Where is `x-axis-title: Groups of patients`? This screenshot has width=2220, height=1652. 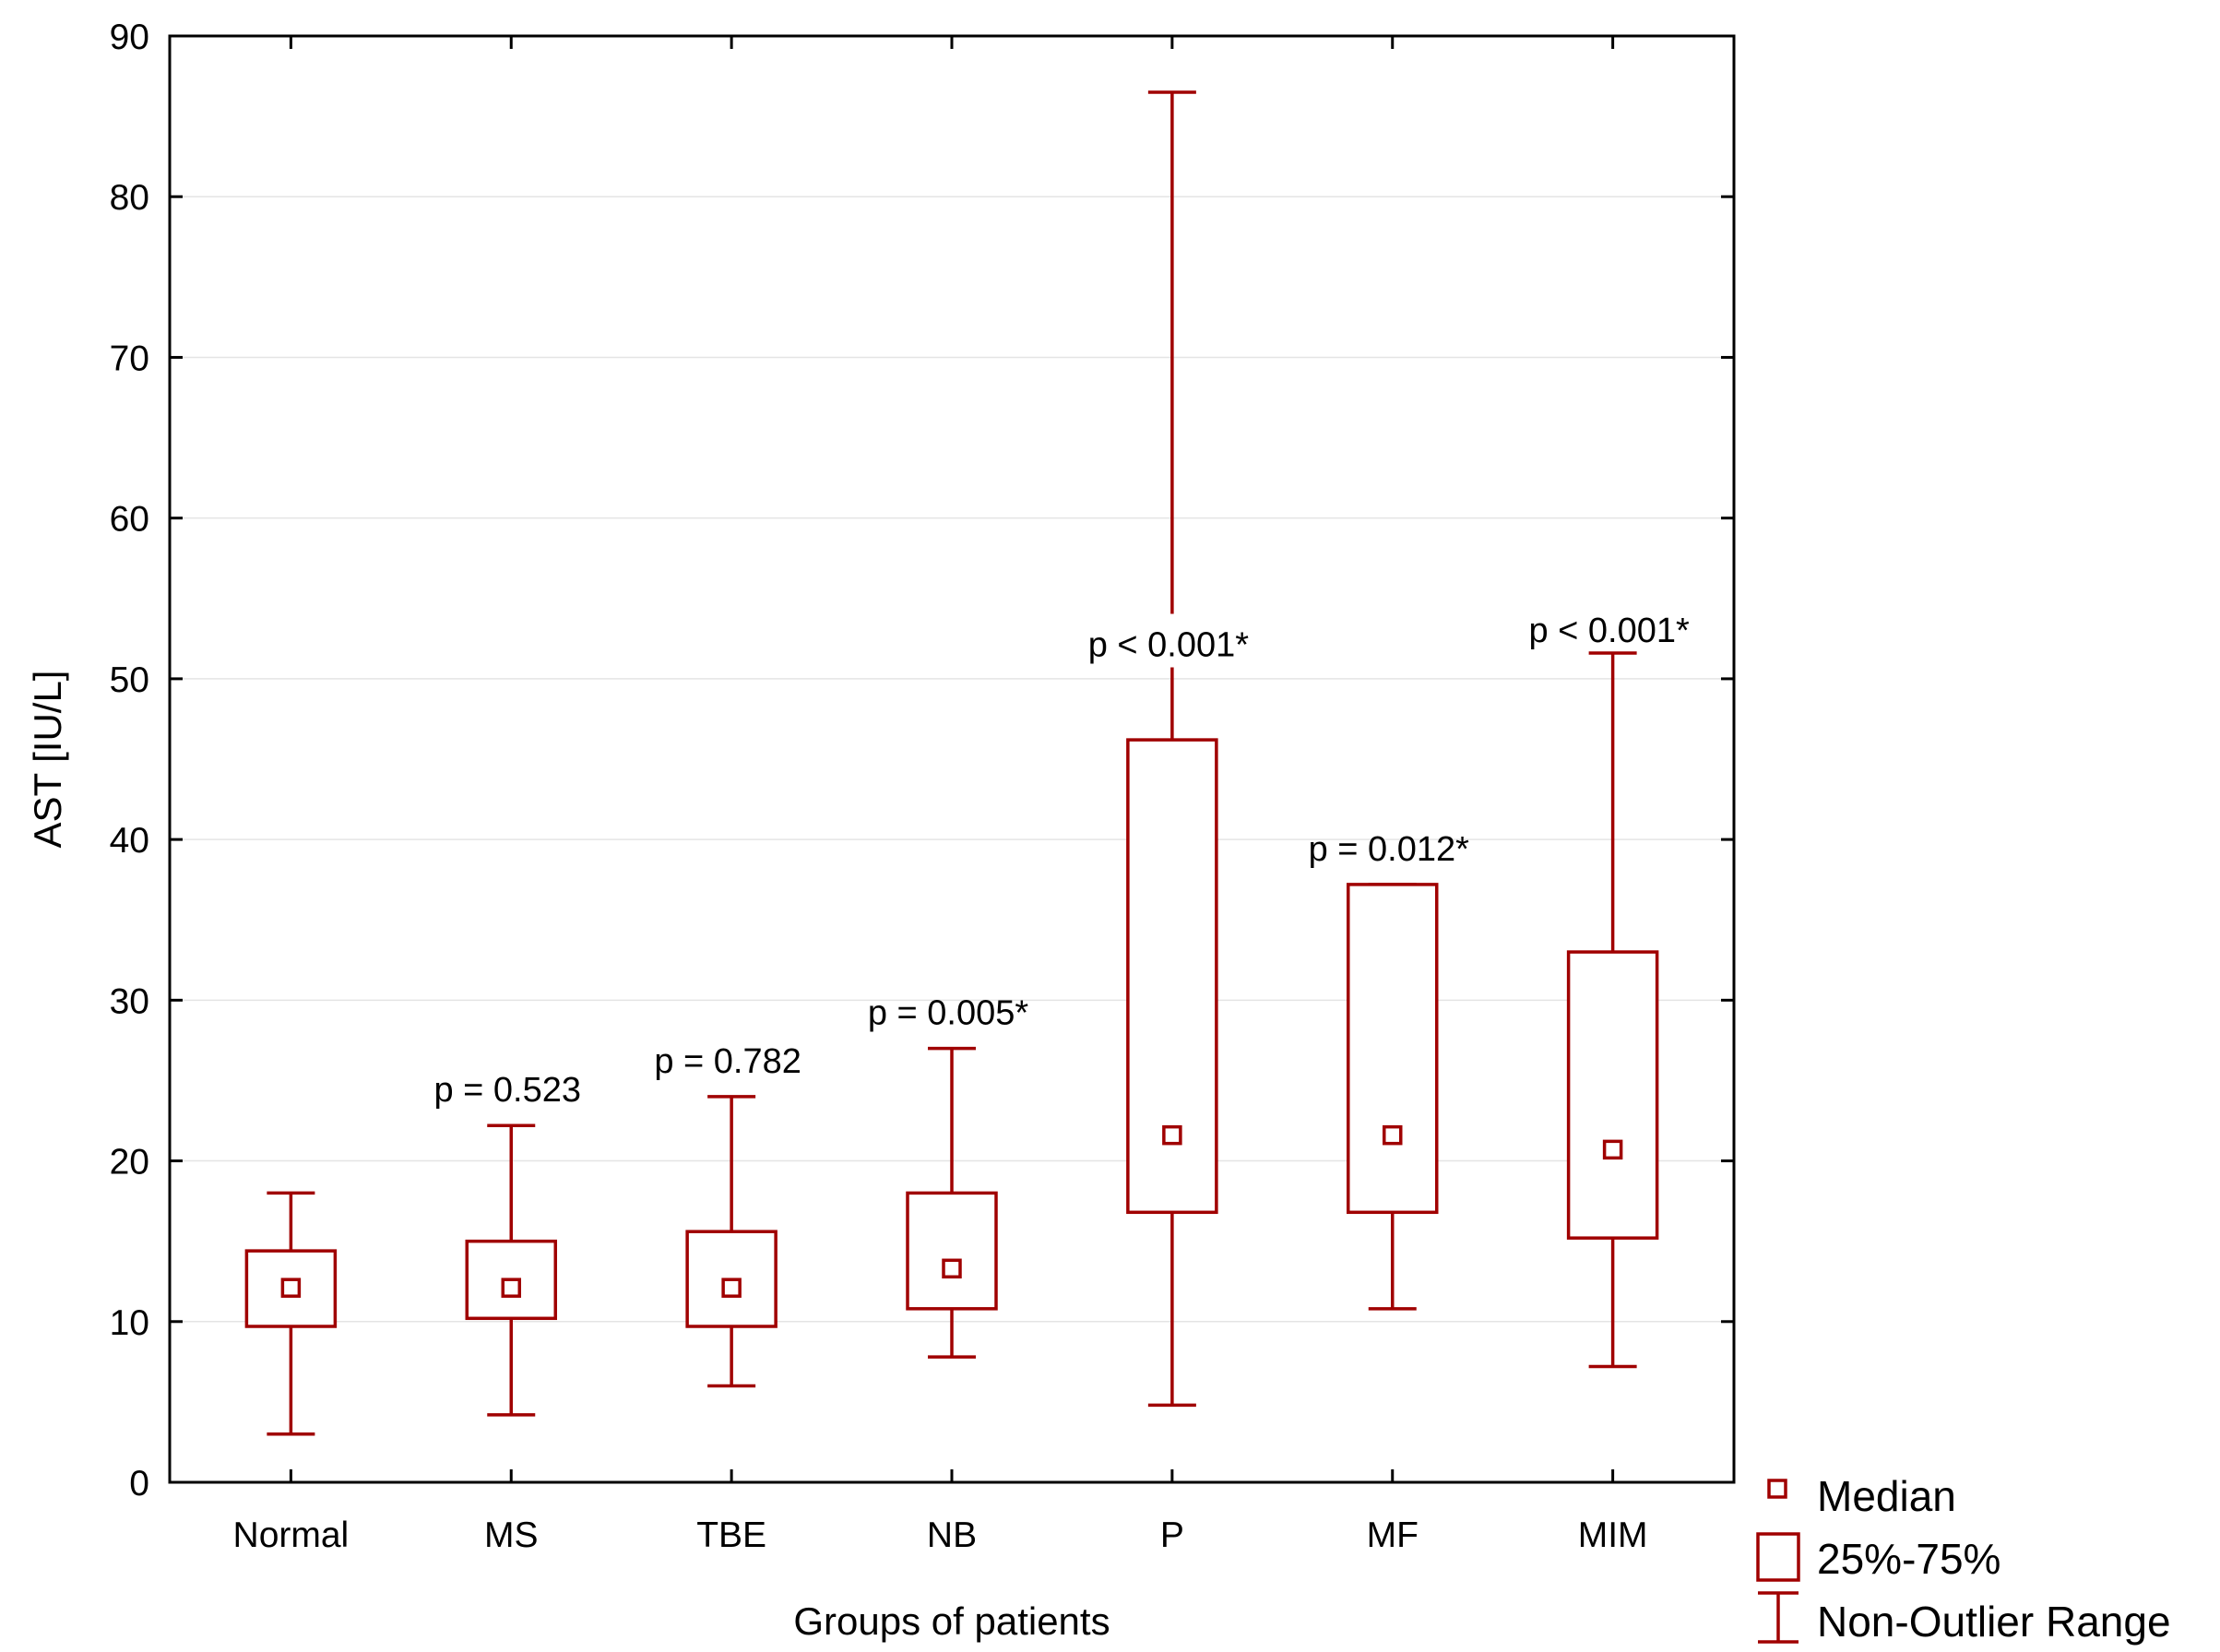
x-axis-title: Groups of patients is located at coordinates (951, 1621).